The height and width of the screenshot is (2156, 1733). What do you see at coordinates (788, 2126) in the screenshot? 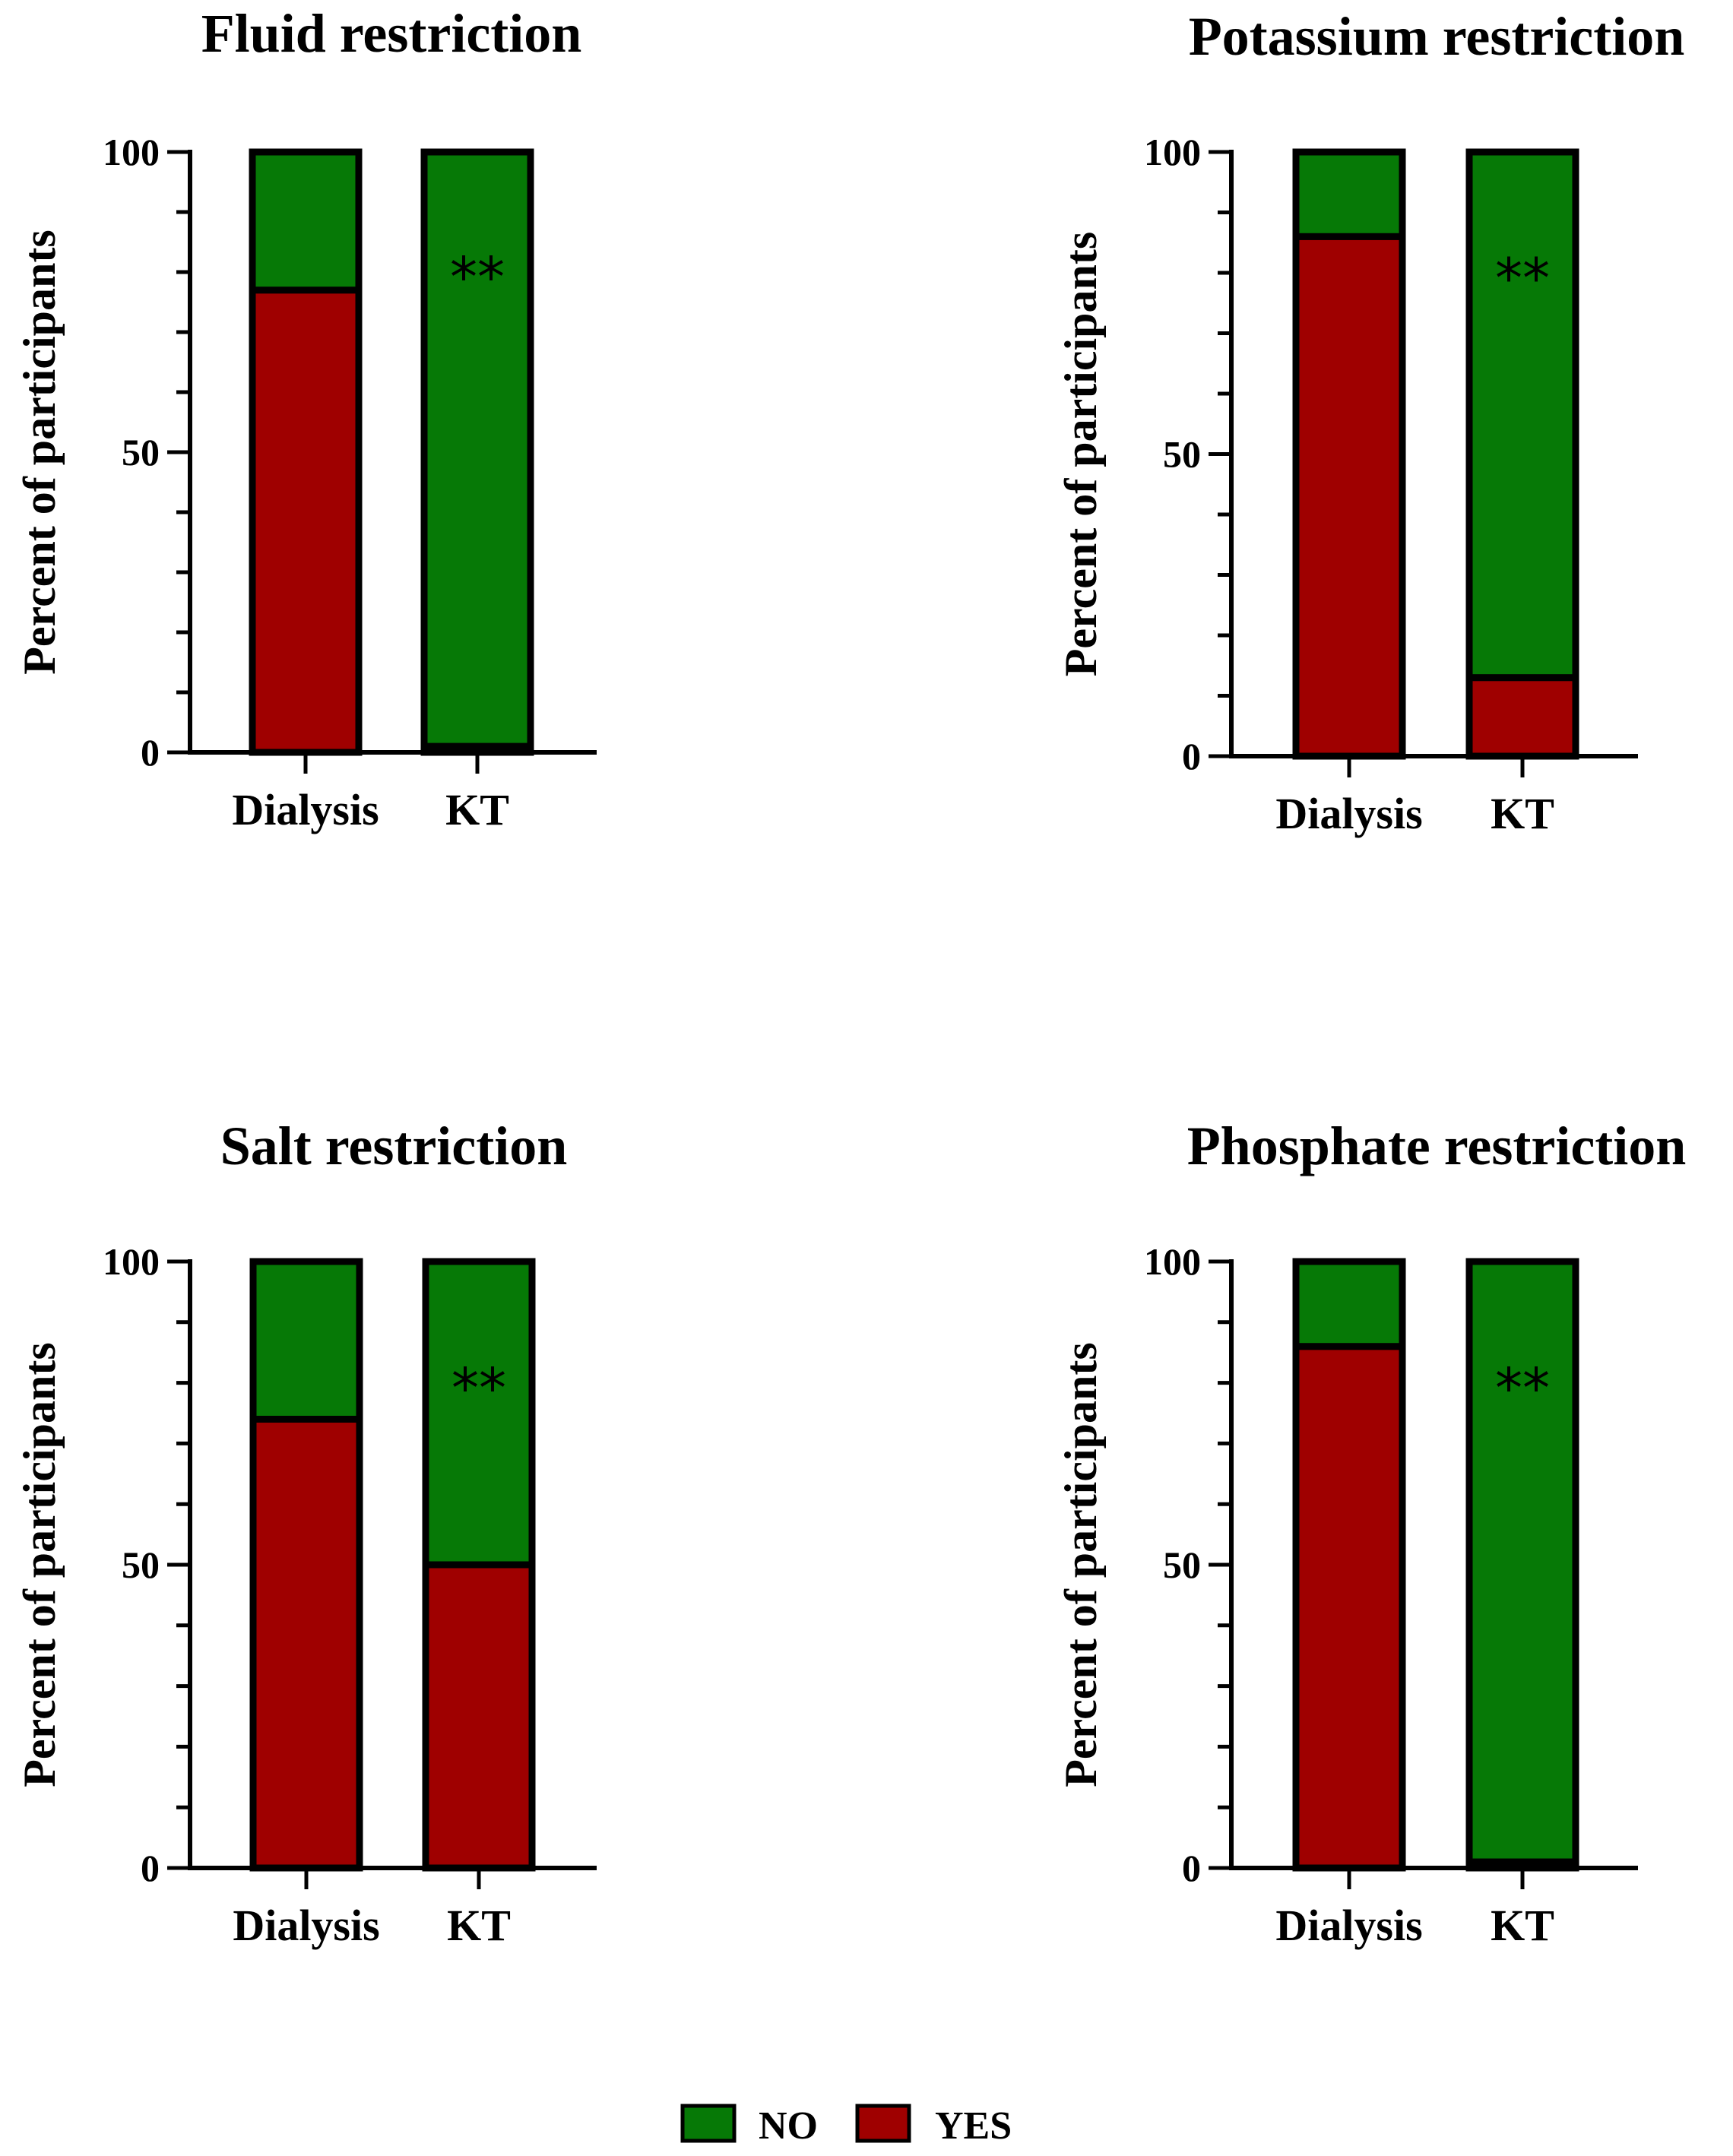
I see `legend-label-no: NO` at bounding box center [788, 2126].